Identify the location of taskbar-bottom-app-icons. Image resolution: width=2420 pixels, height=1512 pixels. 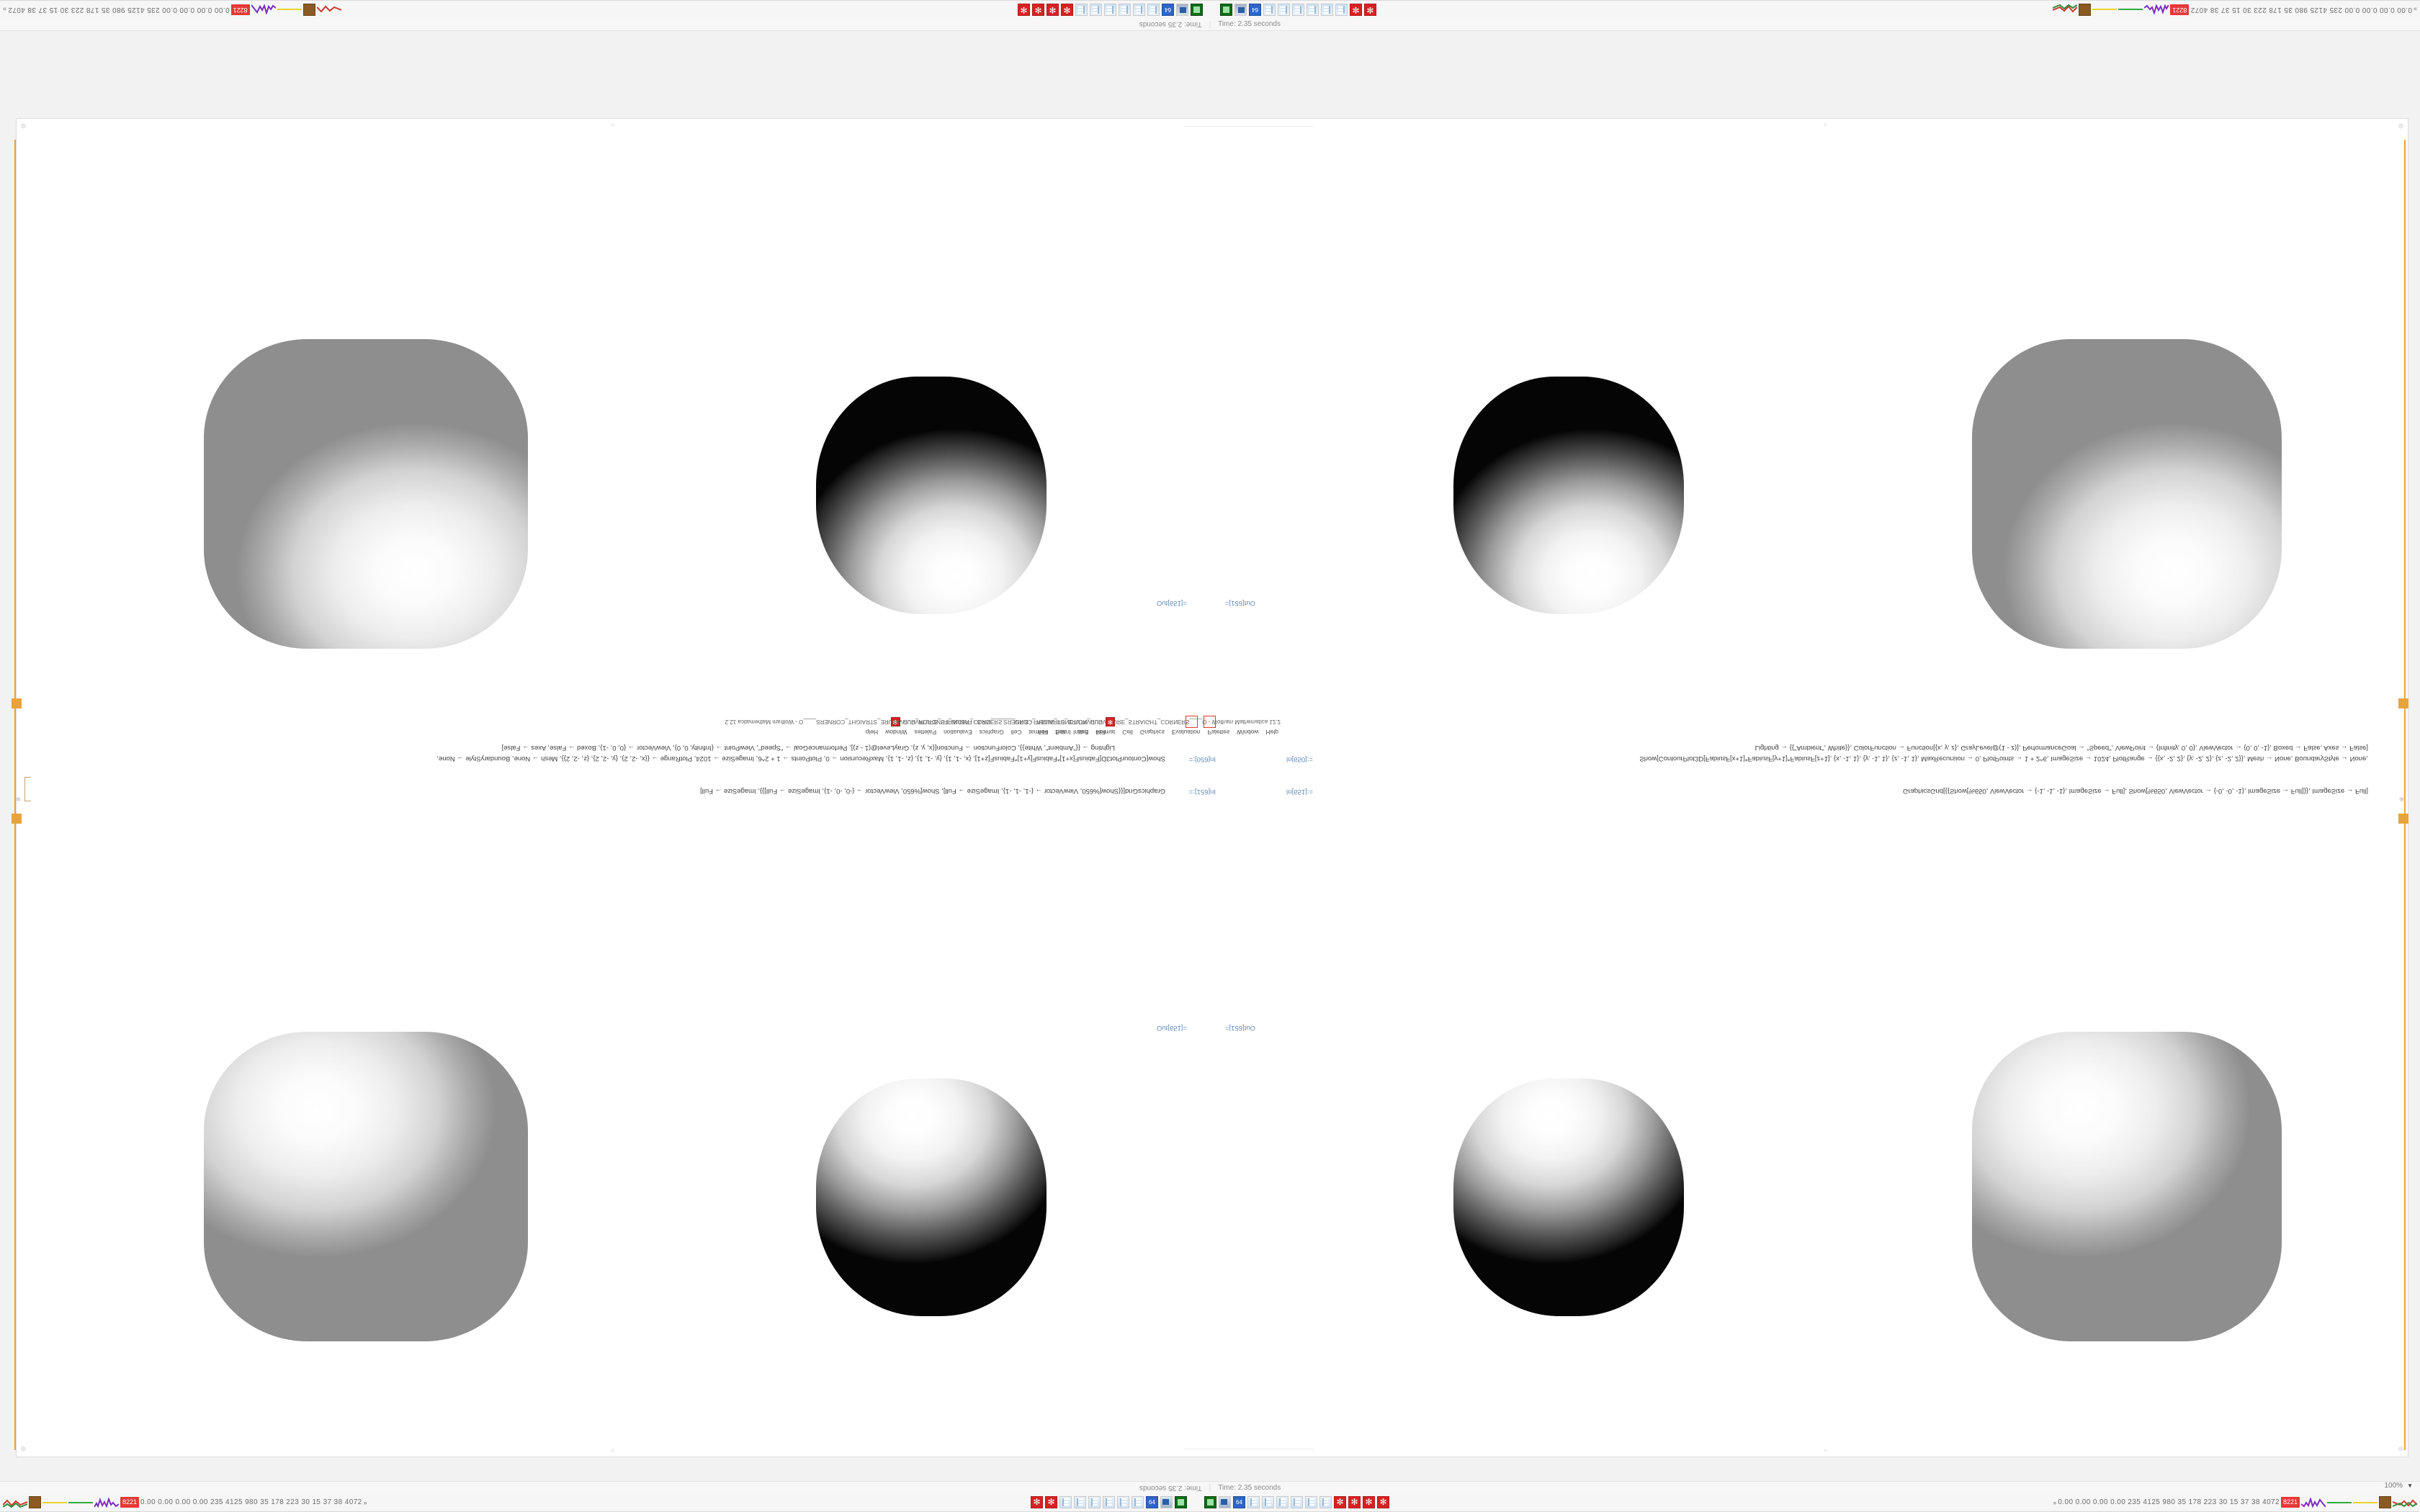
(1210, 1502).